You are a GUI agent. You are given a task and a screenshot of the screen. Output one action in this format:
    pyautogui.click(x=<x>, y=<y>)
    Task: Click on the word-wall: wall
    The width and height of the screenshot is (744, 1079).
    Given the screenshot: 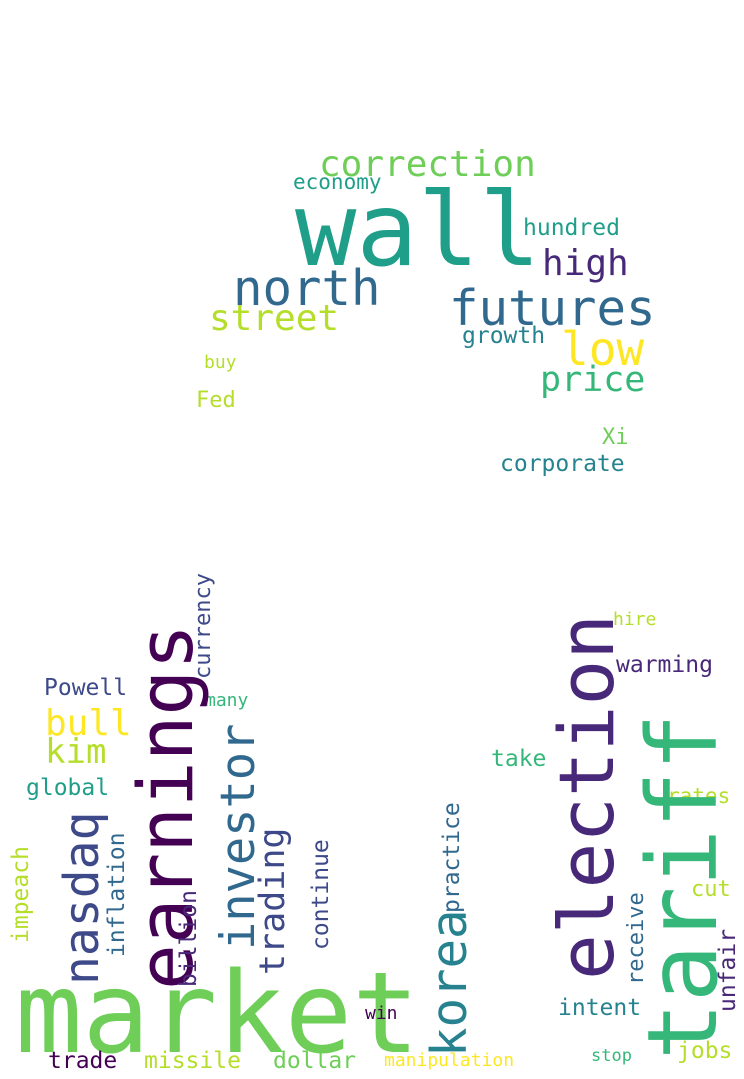 What is the action you would take?
    pyautogui.click(x=418, y=230)
    